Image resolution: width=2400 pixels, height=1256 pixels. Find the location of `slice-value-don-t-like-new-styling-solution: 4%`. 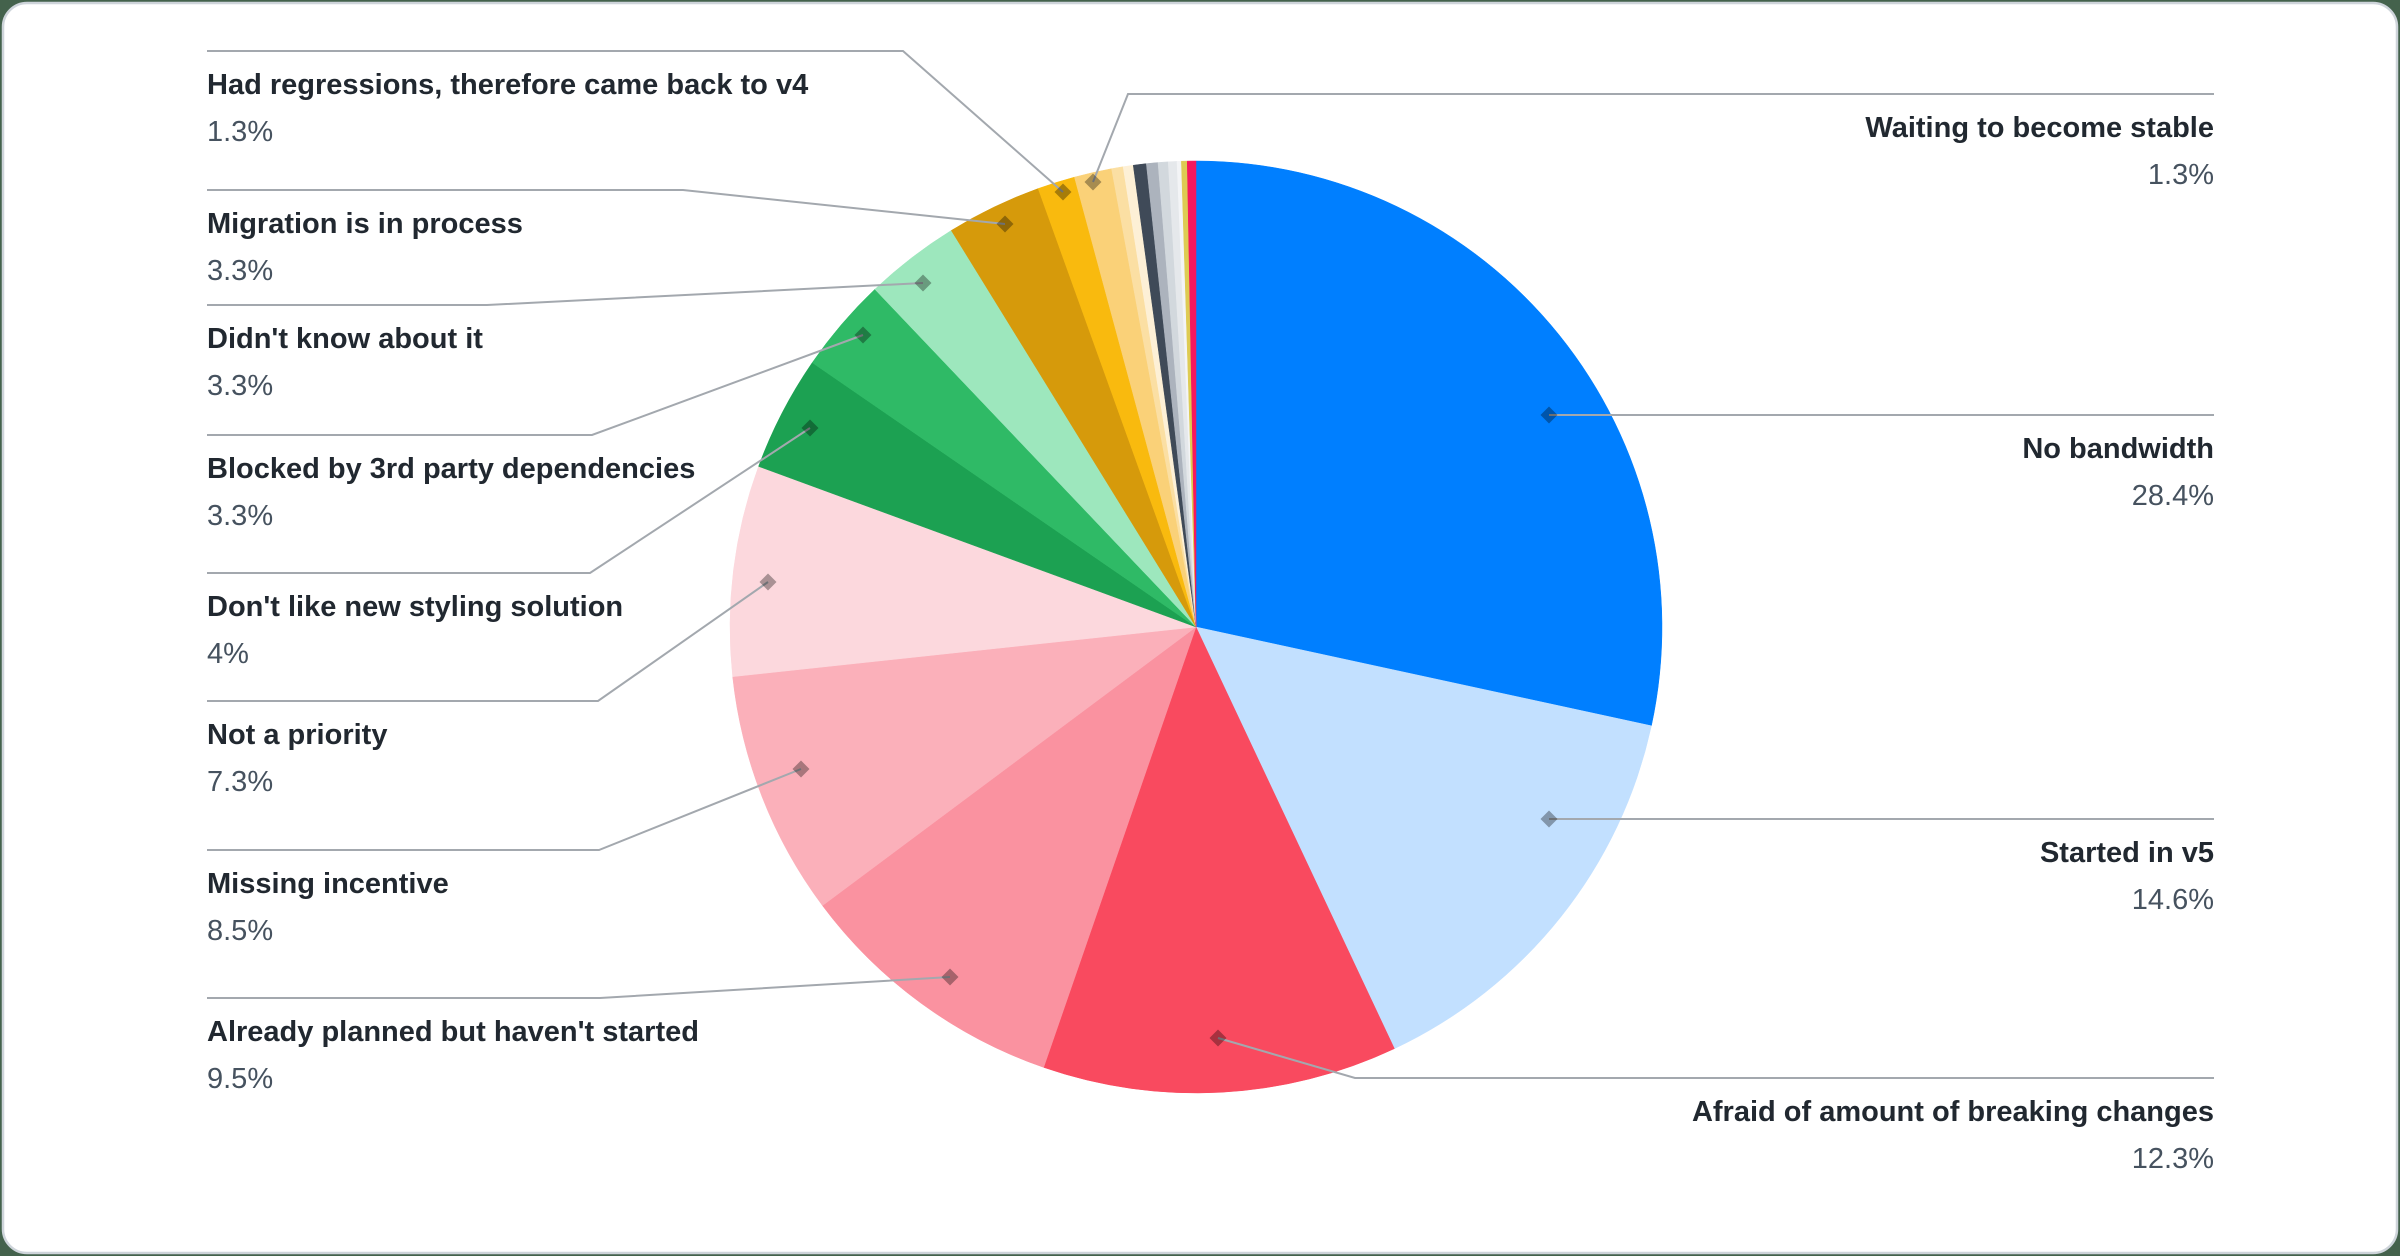

slice-value-don-t-like-new-styling-solution: 4% is located at coordinates (228, 654).